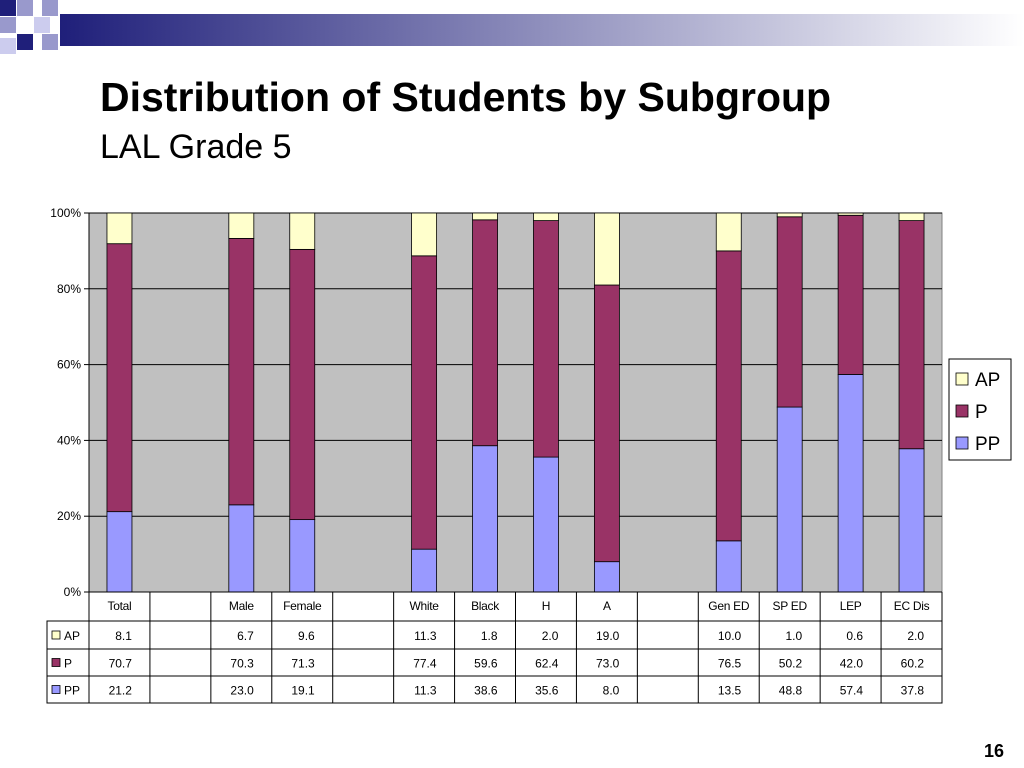 This screenshot has width=1024, height=768. Describe the element at coordinates (607, 606) in the screenshot. I see `x-category-label: A` at that location.